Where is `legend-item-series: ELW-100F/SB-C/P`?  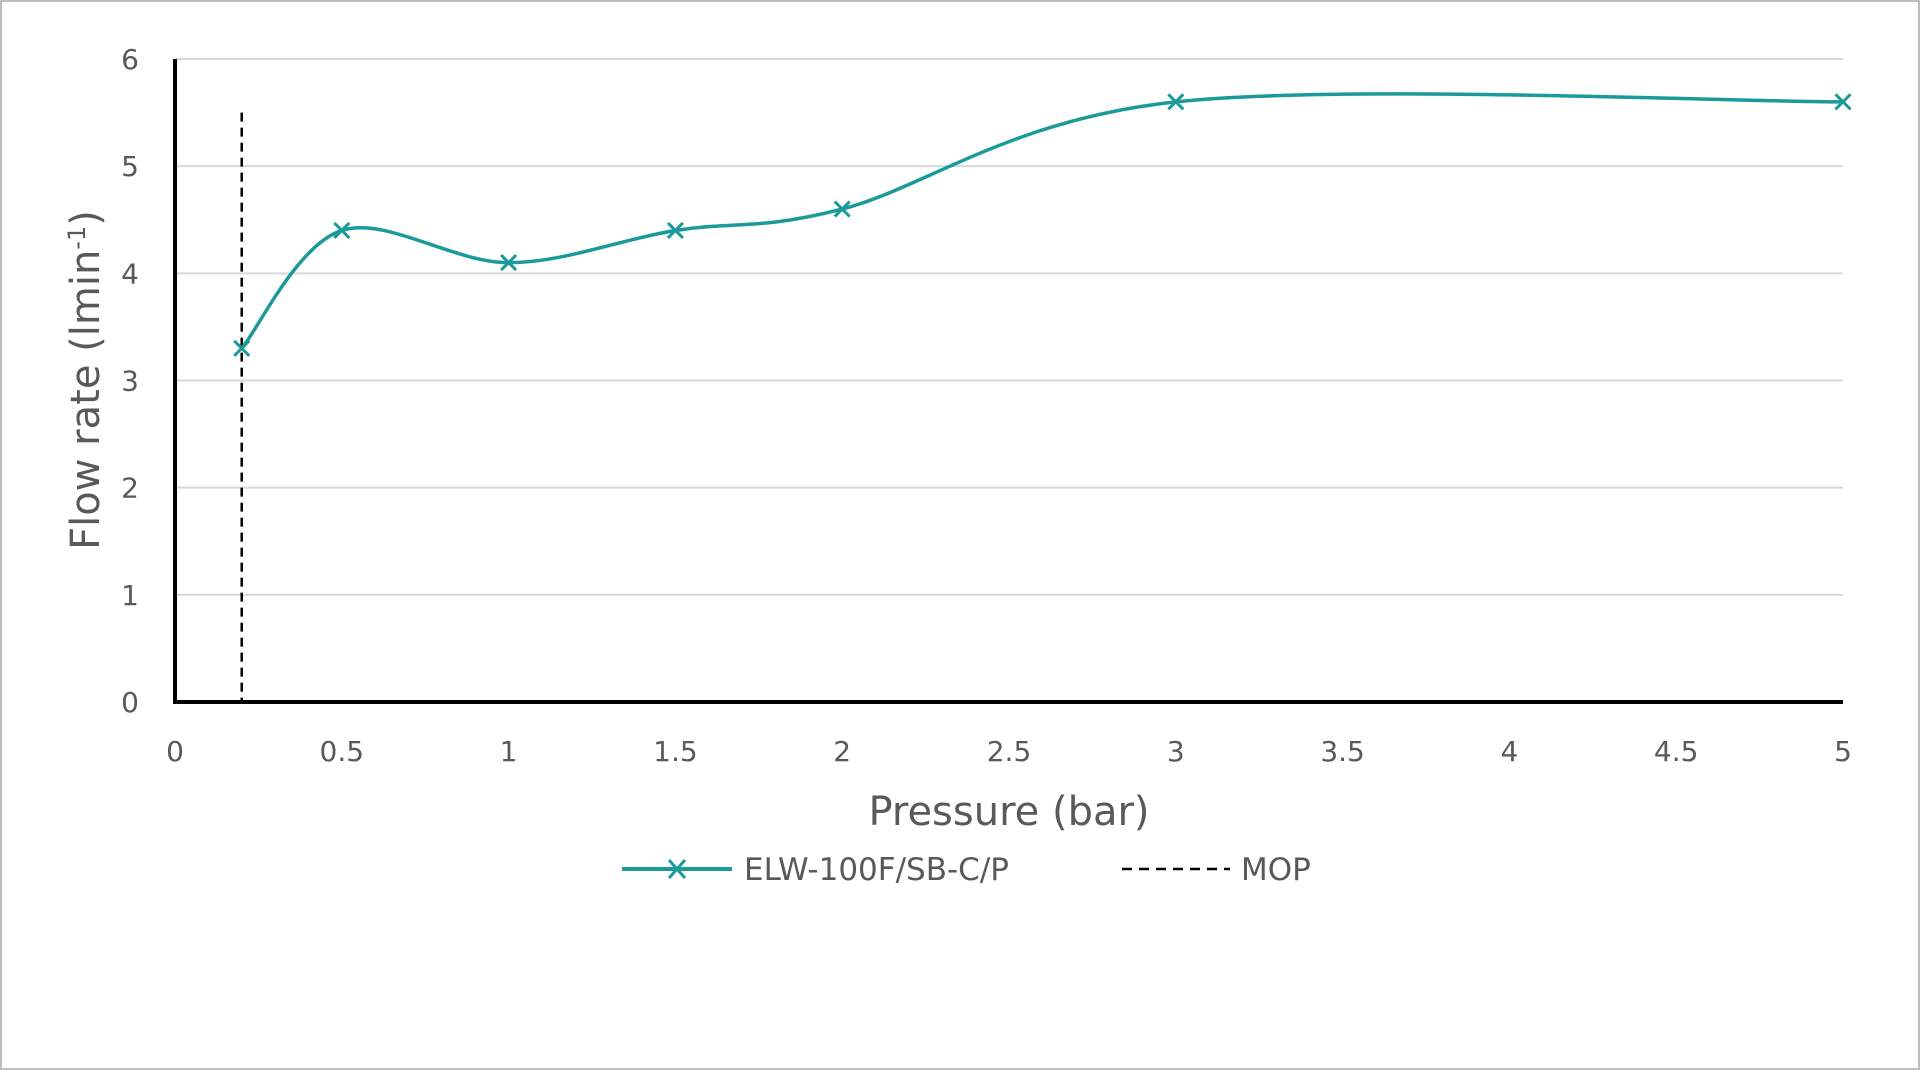 legend-item-series: ELW-100F/SB-C/P is located at coordinates (815, 870).